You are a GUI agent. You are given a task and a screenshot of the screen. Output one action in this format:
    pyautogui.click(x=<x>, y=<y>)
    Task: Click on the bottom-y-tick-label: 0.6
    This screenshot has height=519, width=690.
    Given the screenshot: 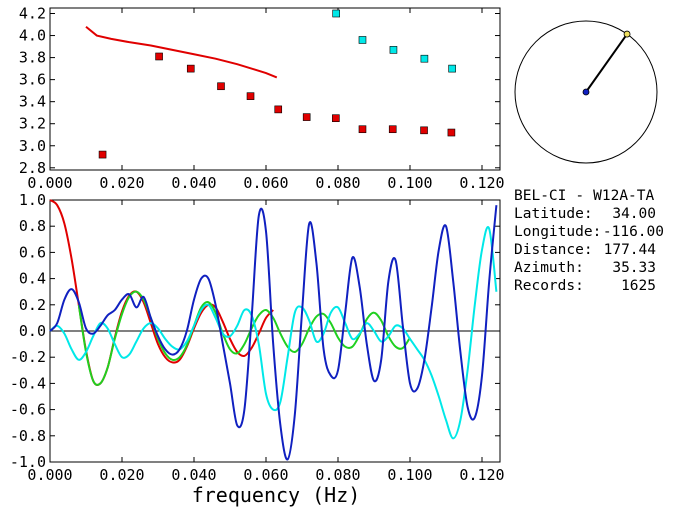 What is the action you would take?
    pyautogui.click(x=32, y=252)
    